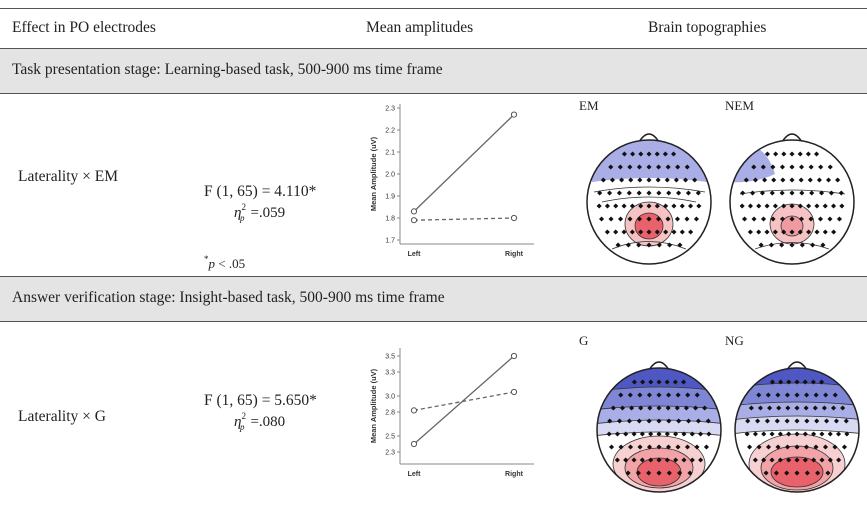  Describe the element at coordinates (390, 413) in the screenshot. I see `y-tick-label: 2.8` at that location.